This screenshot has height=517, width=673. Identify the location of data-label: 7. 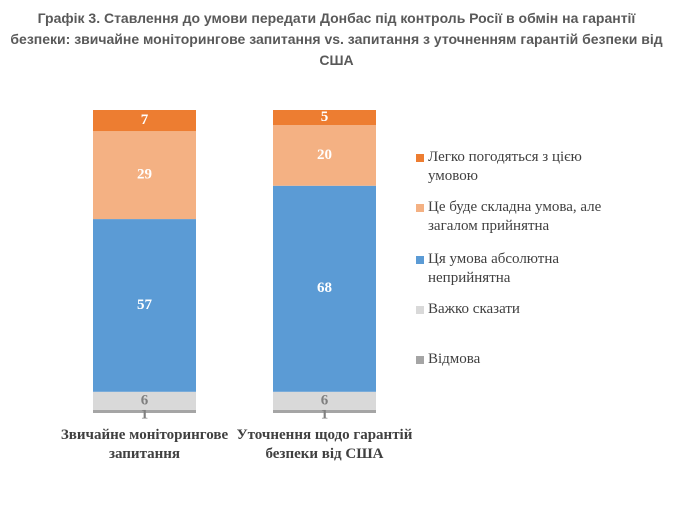
(145, 120).